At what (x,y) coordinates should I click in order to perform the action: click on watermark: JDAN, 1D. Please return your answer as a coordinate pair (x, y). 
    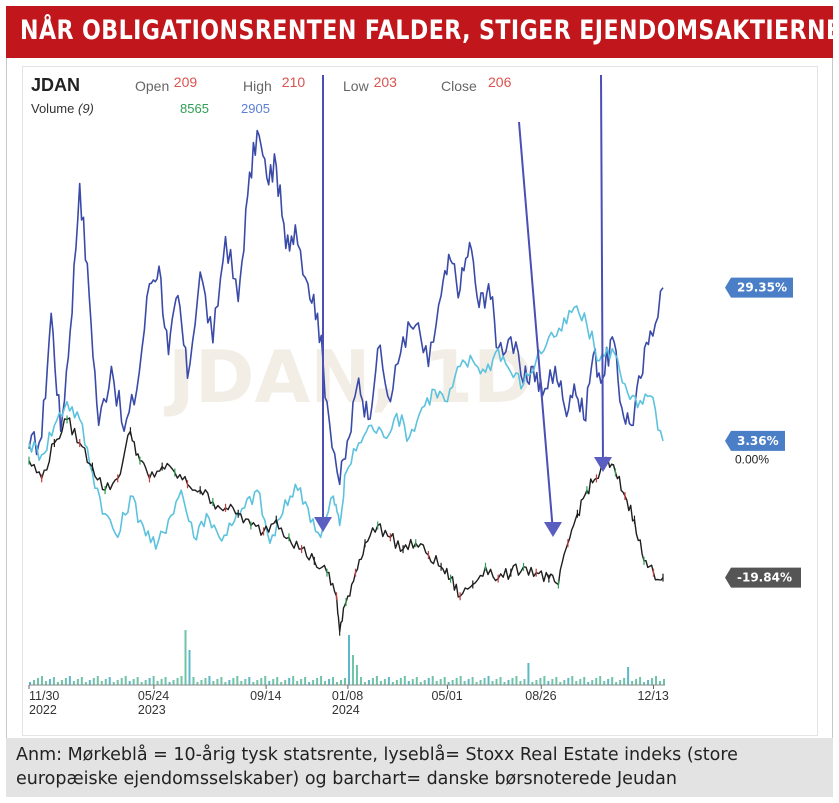
    Looking at the image, I should click on (348, 377).